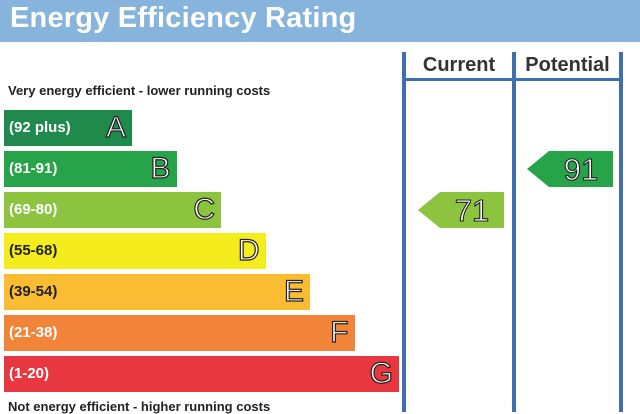 The width and height of the screenshot is (640, 414). Describe the element at coordinates (112, 210) in the screenshot. I see `band-c: (69-80) C` at that location.